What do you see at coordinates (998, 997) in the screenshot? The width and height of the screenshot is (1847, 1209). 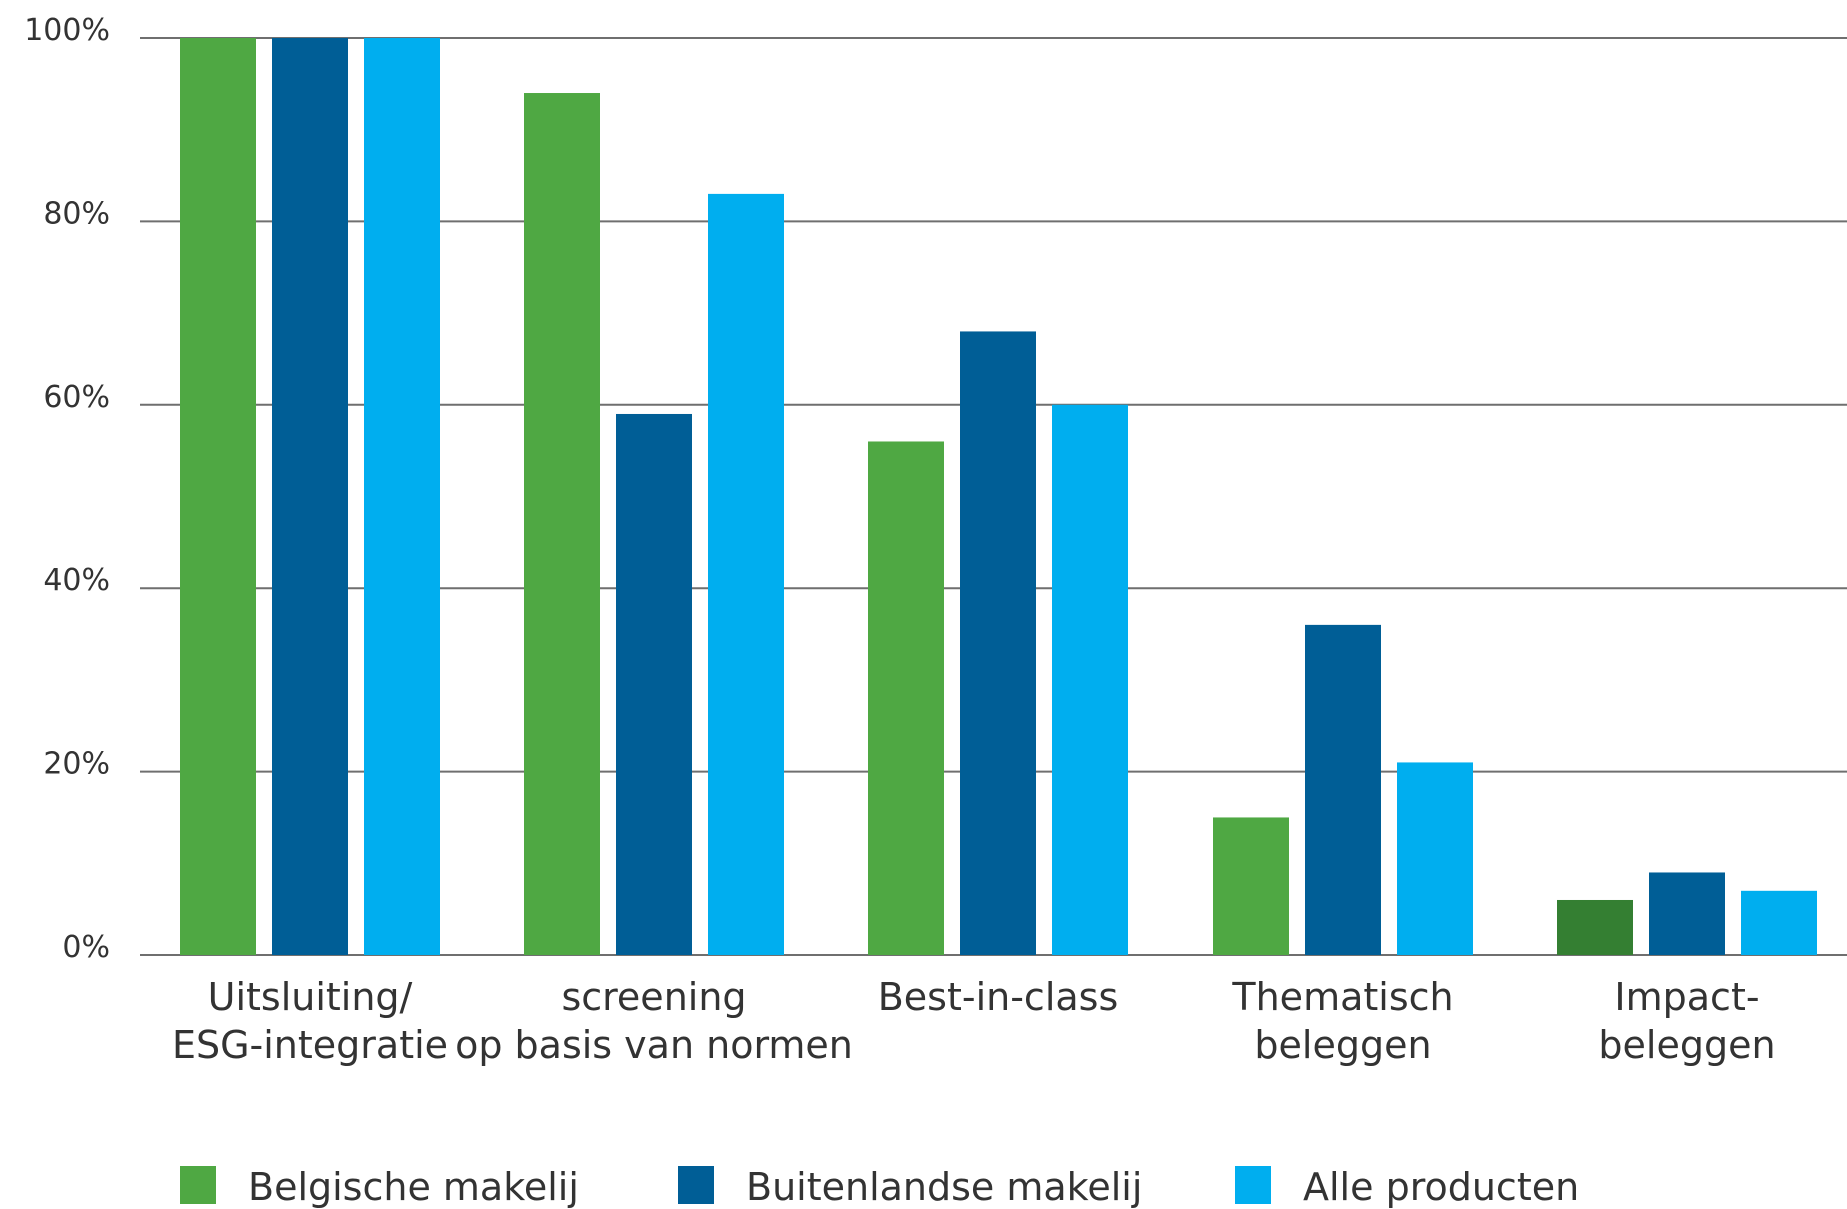 I see `x-category-label: Best-in-class` at bounding box center [998, 997].